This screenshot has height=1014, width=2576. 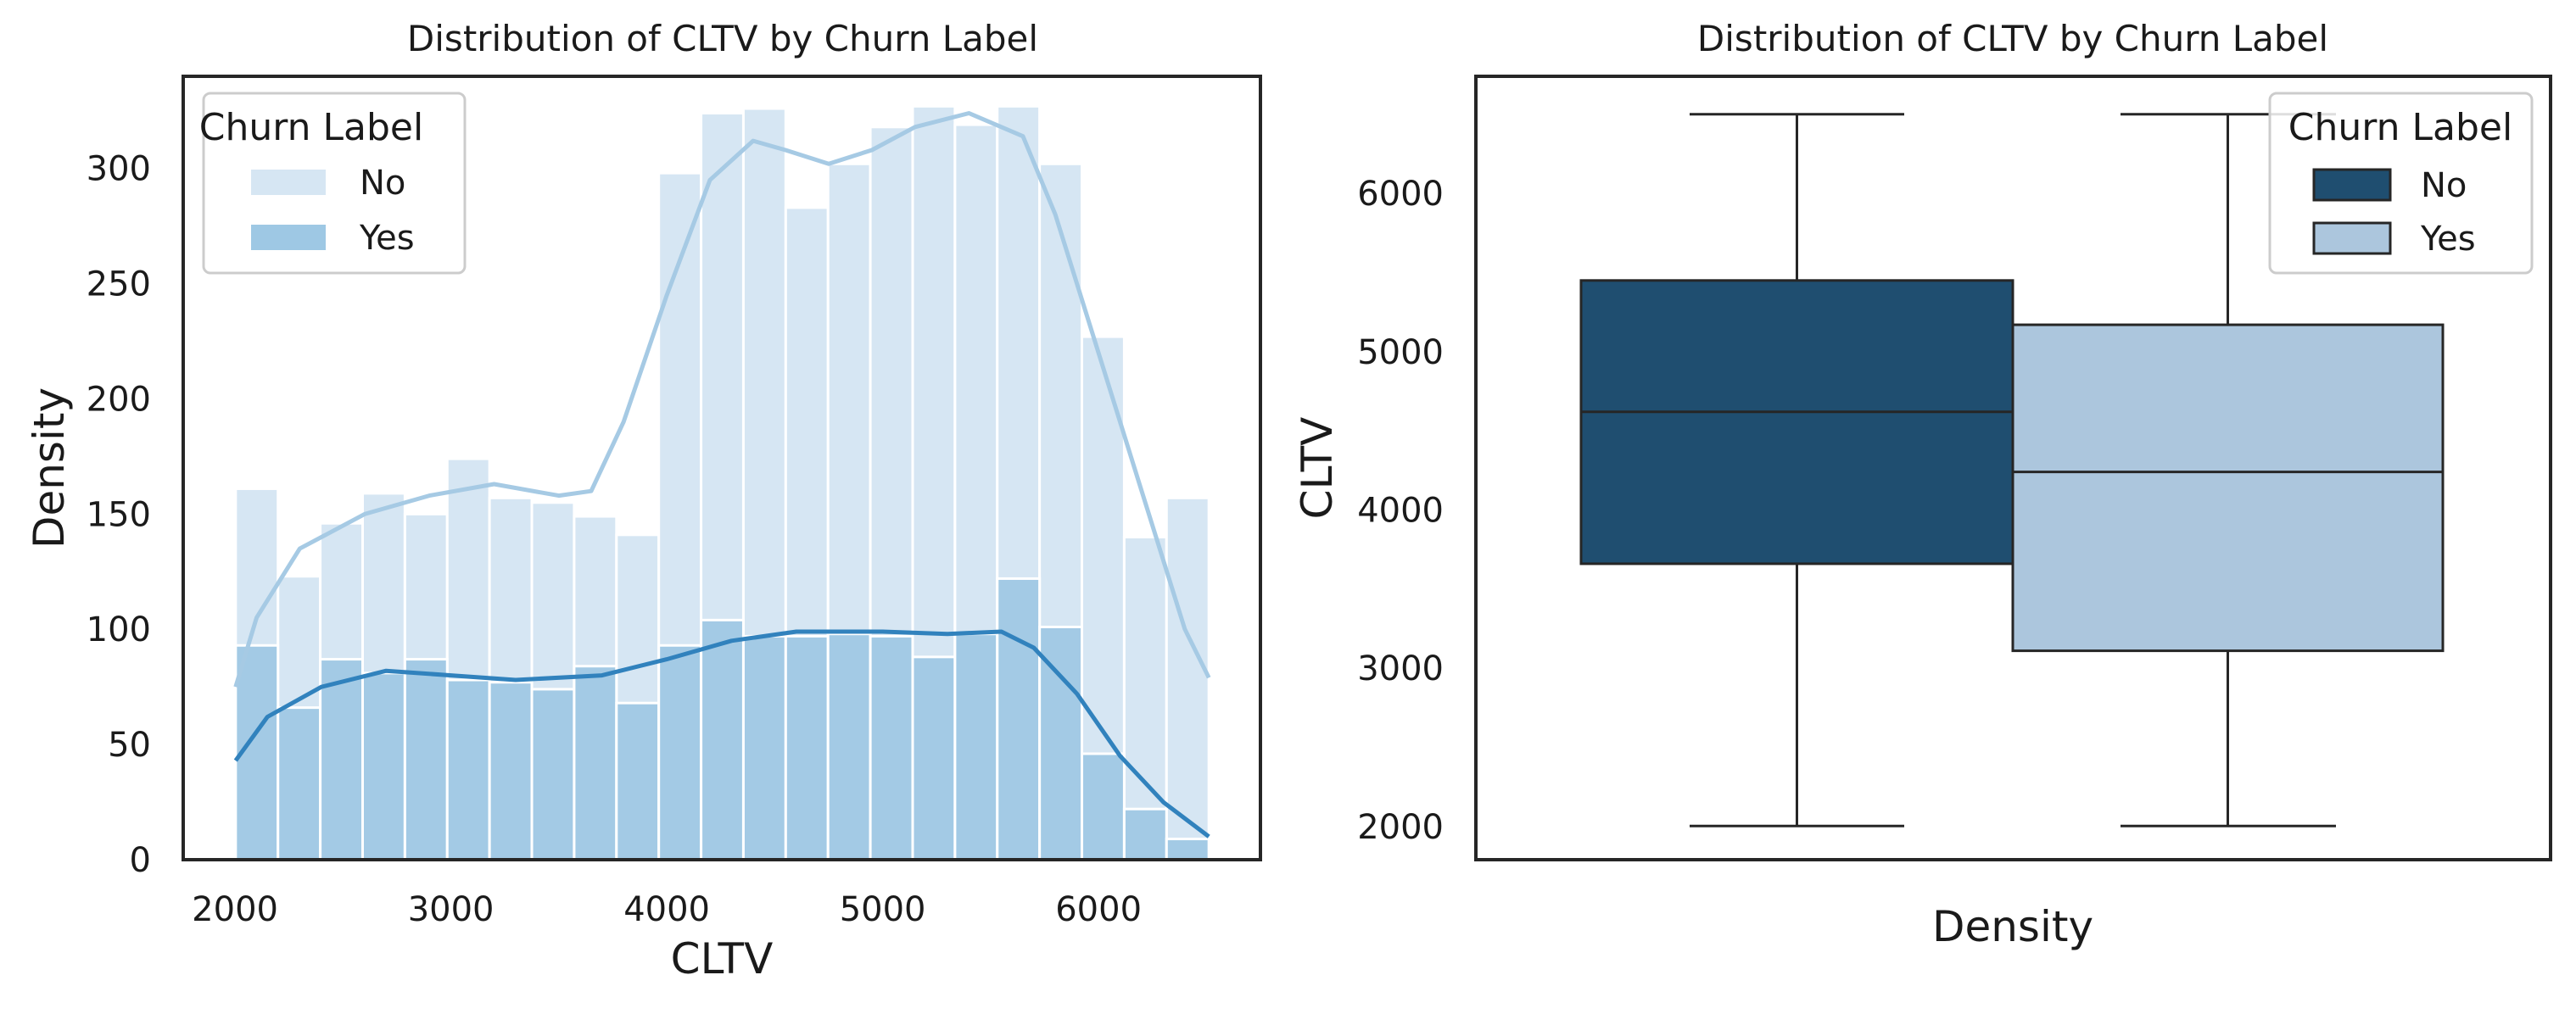 What do you see at coordinates (883, 910) in the screenshot?
I see `histogram-x-tick-label: 5000` at bounding box center [883, 910].